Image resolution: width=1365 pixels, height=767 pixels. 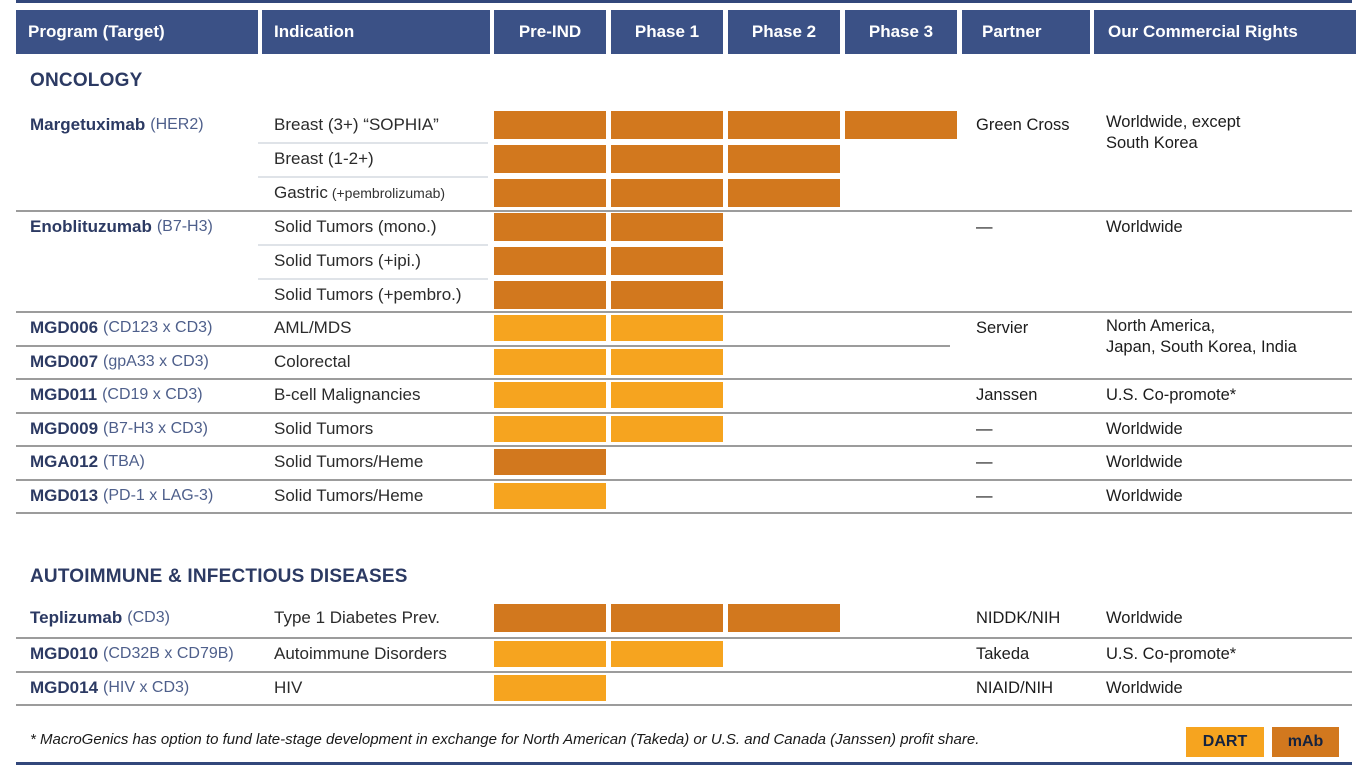 I want to click on program-target: (B7-H3), so click(x=184, y=226).